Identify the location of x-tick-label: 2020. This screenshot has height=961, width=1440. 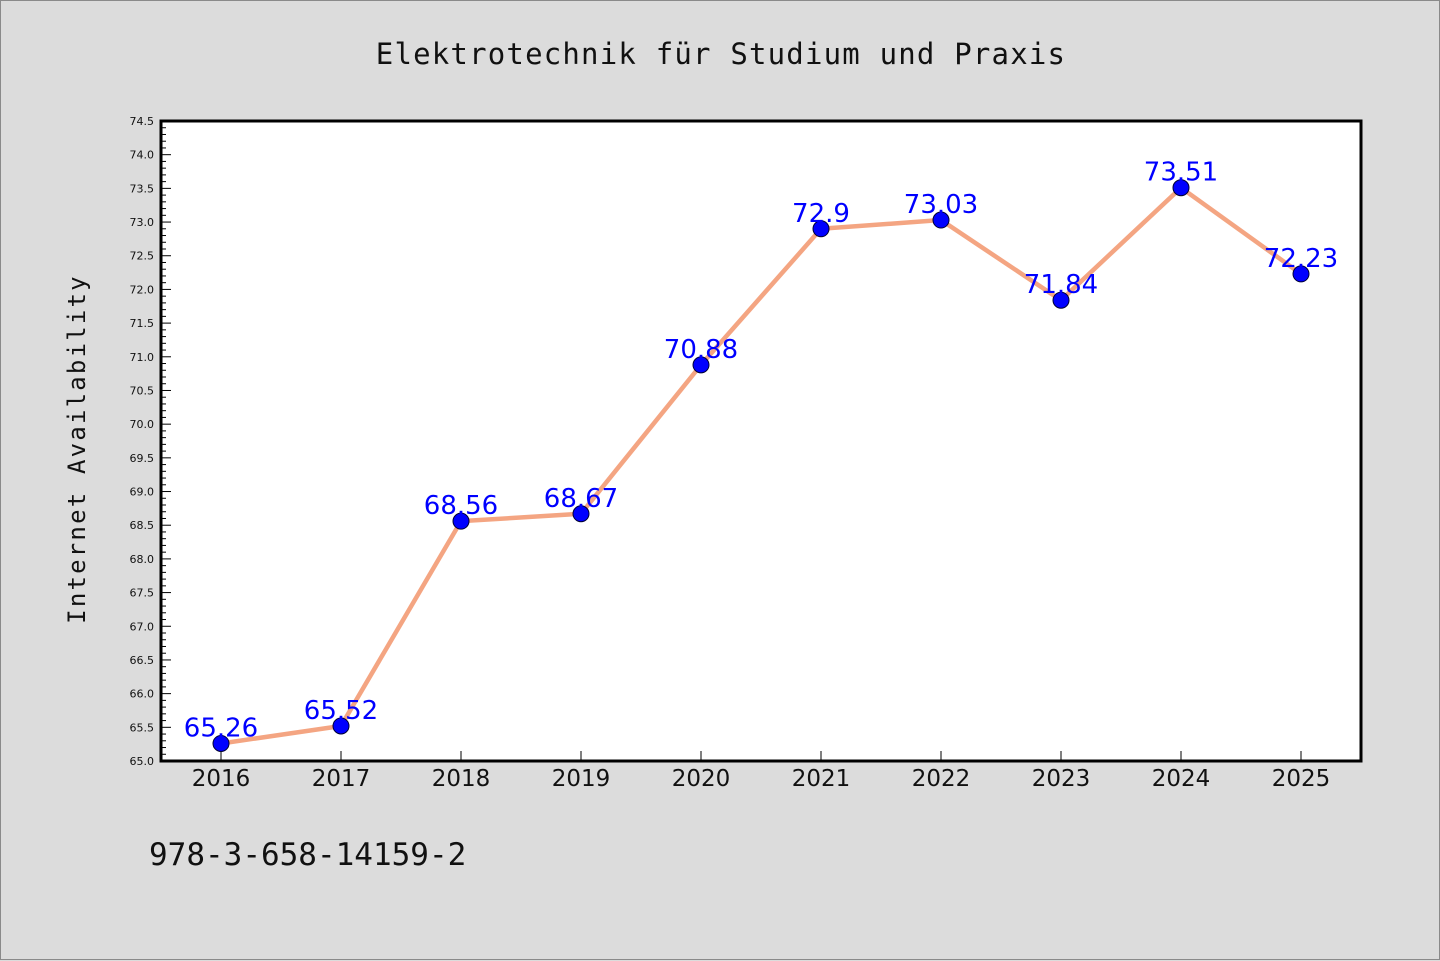
(701, 779).